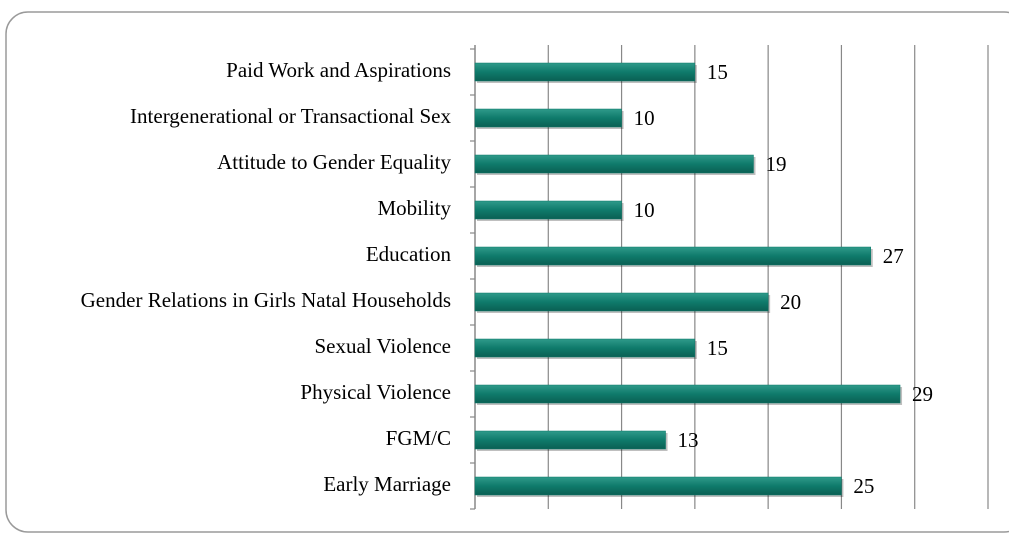 The width and height of the screenshot is (1009, 533). What do you see at coordinates (409, 254) in the screenshot?
I see `y-tick-label: Education` at bounding box center [409, 254].